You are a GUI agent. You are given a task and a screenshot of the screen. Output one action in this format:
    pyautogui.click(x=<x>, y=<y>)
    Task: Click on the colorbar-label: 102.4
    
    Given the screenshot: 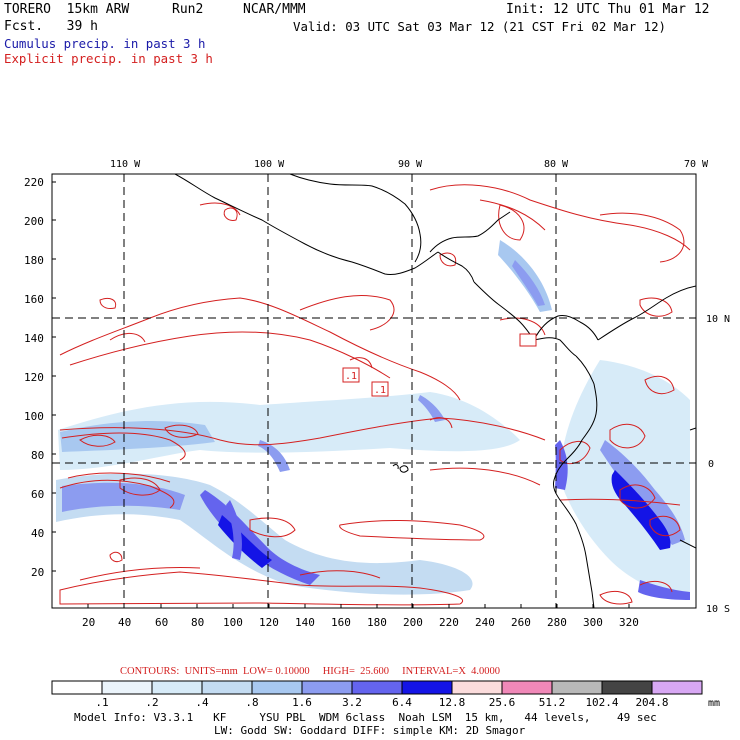 What is the action you would take?
    pyautogui.click(x=601, y=702)
    